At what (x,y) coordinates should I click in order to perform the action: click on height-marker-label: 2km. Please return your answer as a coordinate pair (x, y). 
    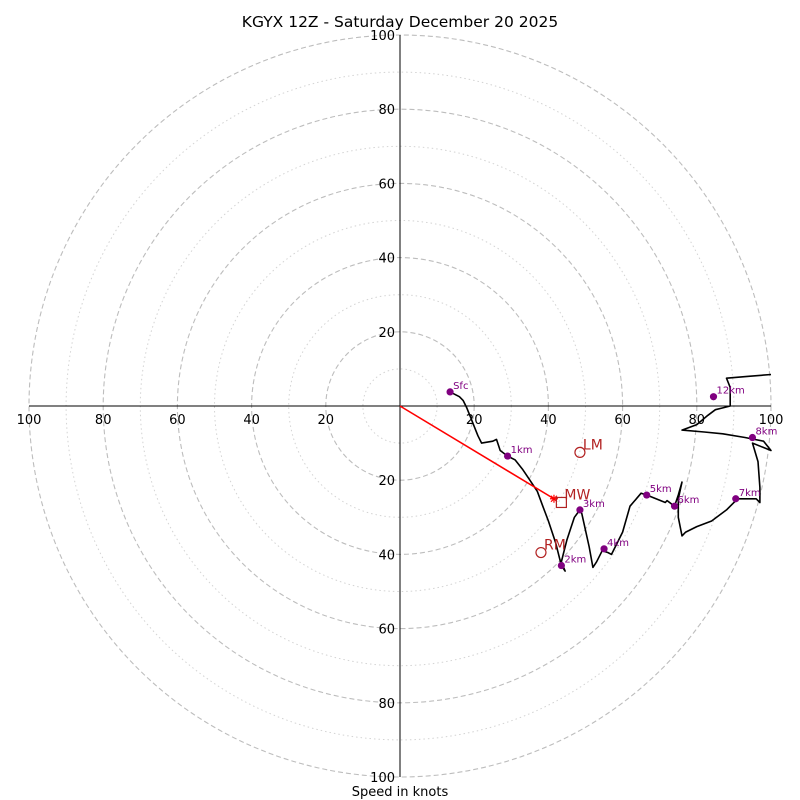
    Looking at the image, I should click on (575, 560).